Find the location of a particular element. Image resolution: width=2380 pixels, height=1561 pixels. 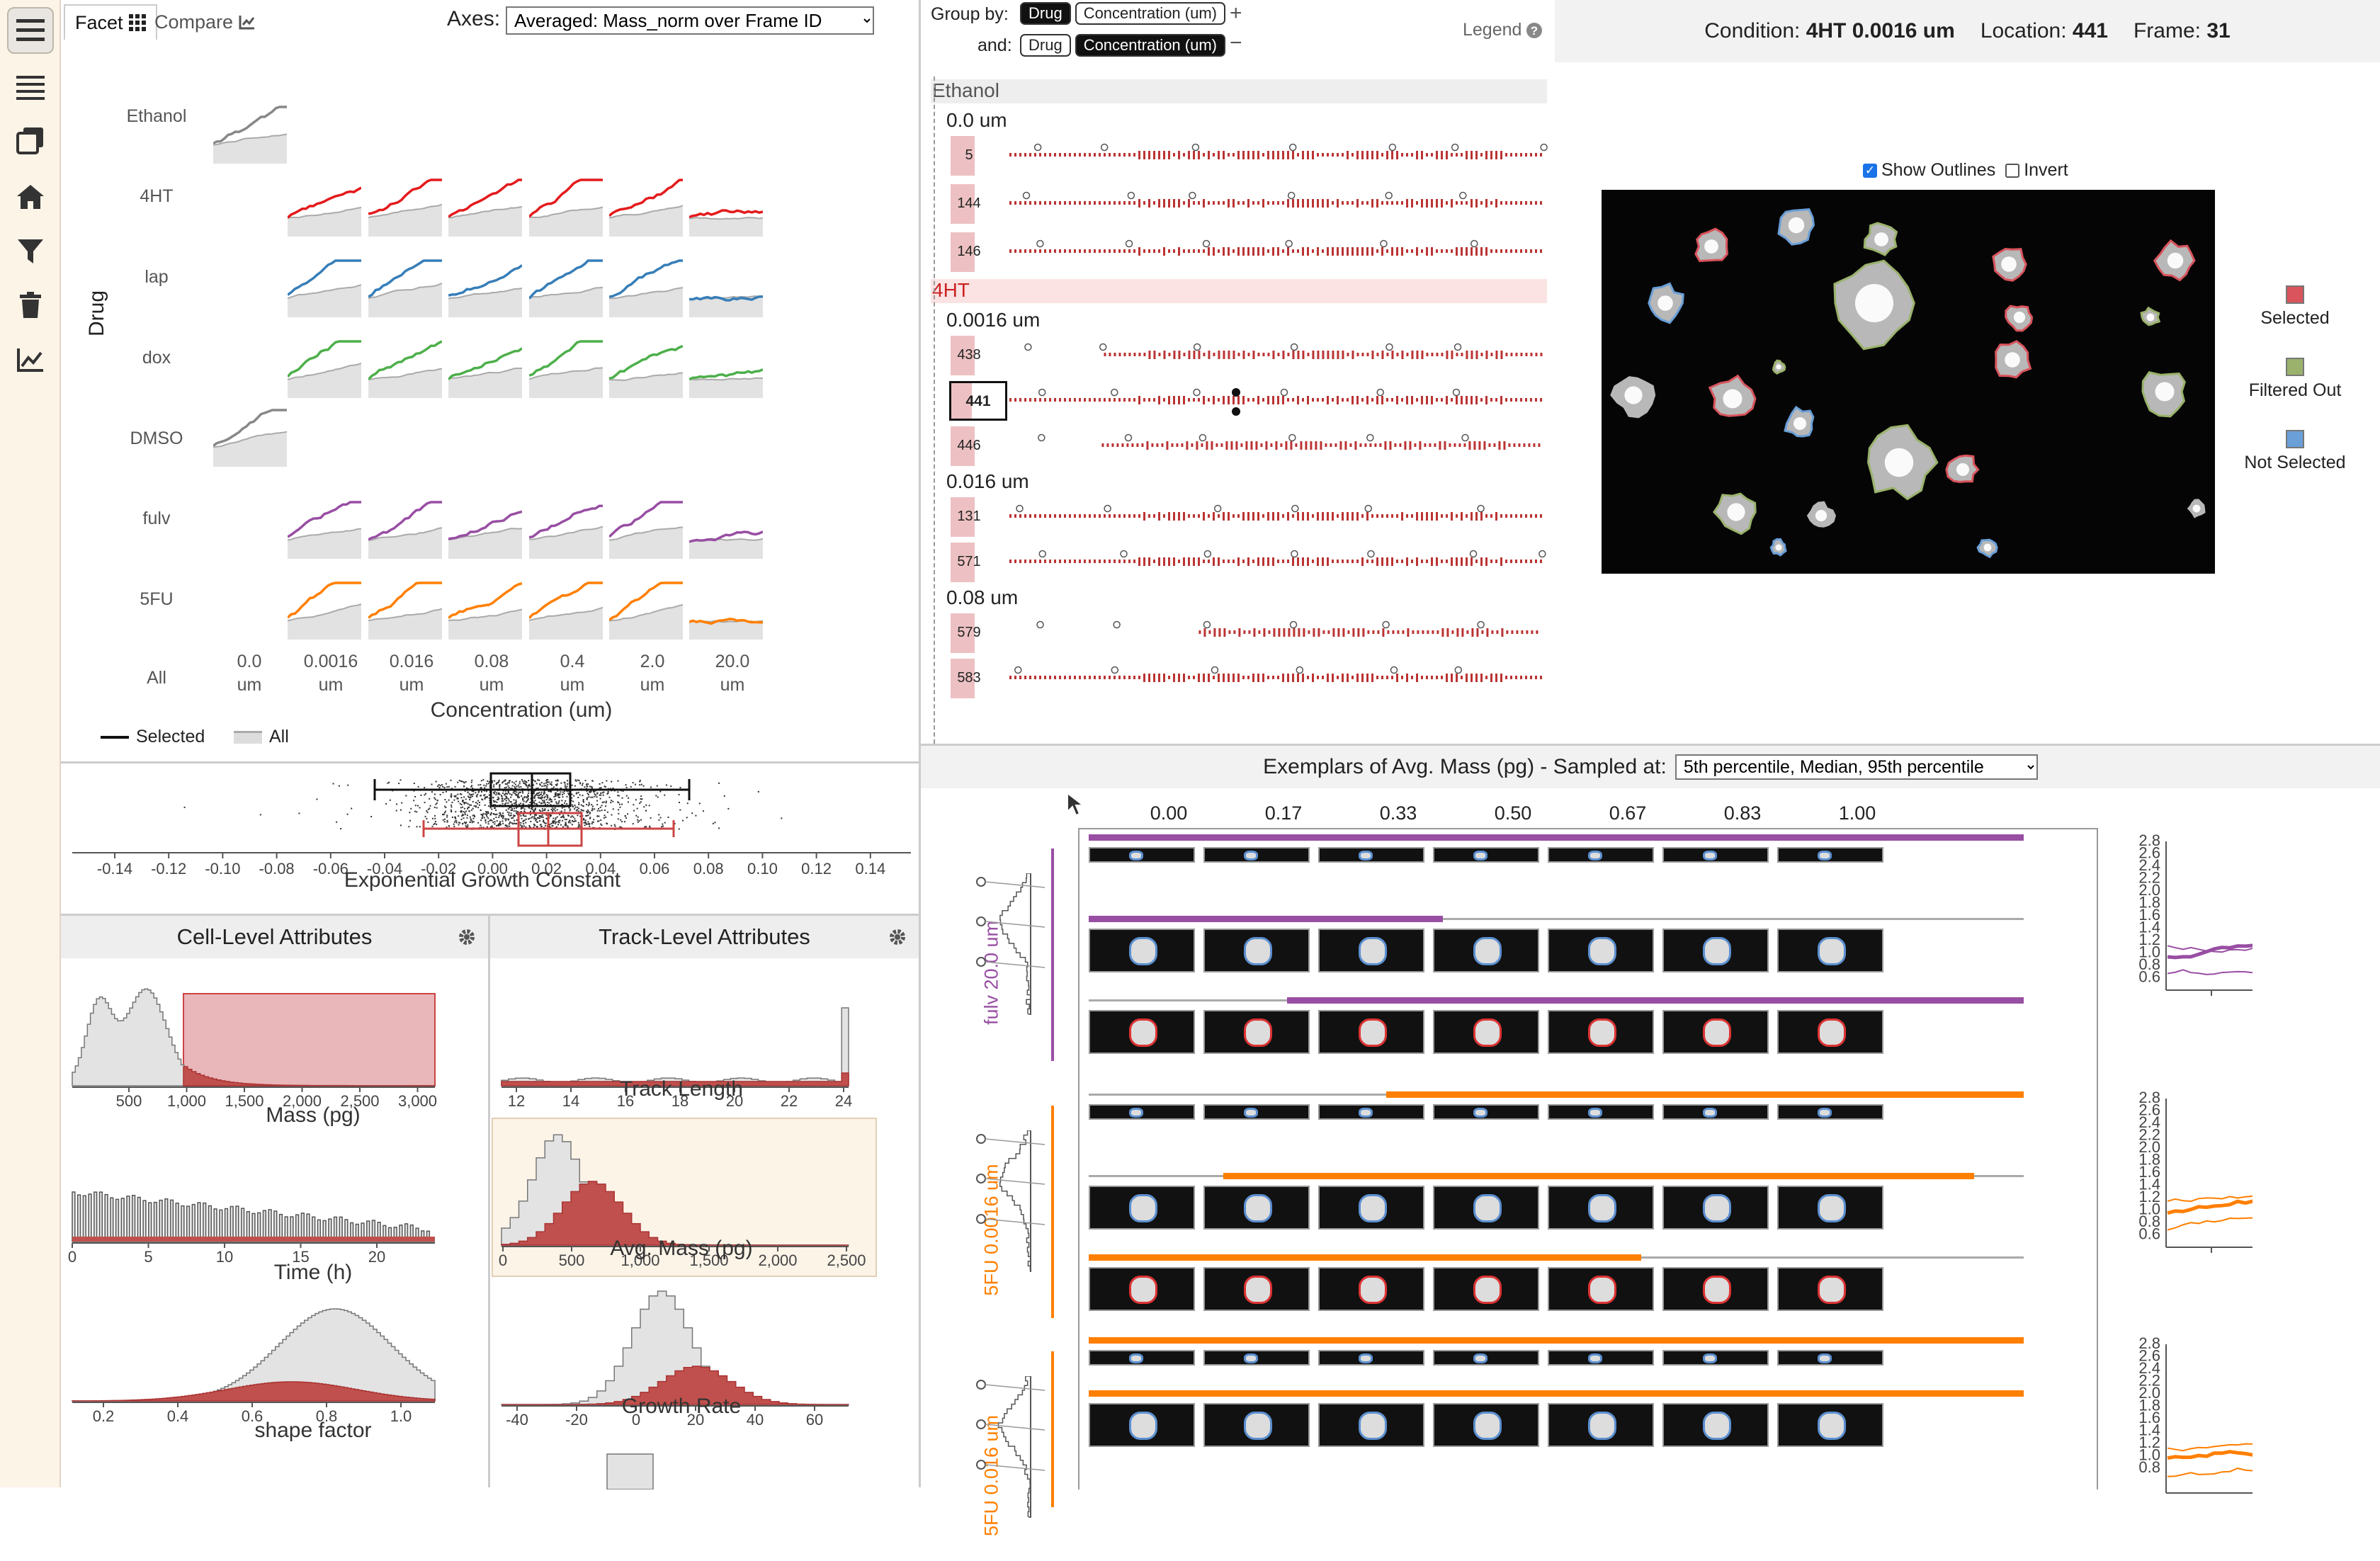

sample-select: 5th percentile, Median, 95th percentile is located at coordinates (1856, 767).